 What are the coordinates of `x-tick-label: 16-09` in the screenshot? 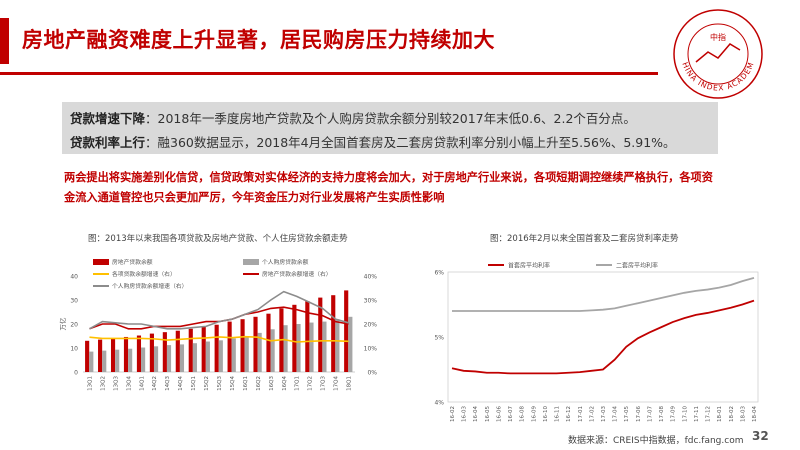 It's located at (534, 414).